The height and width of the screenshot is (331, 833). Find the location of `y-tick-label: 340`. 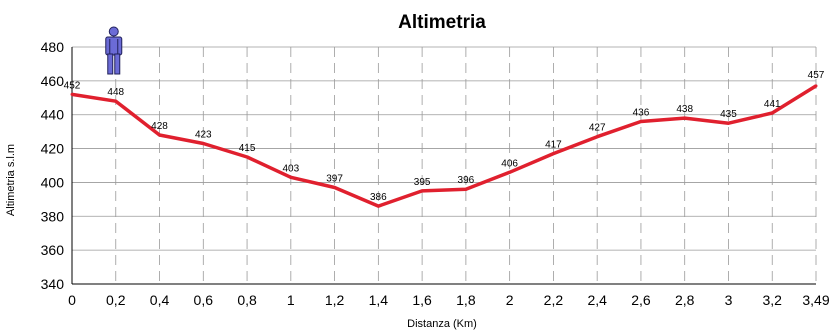

y-tick-label: 340 is located at coordinates (53, 284).